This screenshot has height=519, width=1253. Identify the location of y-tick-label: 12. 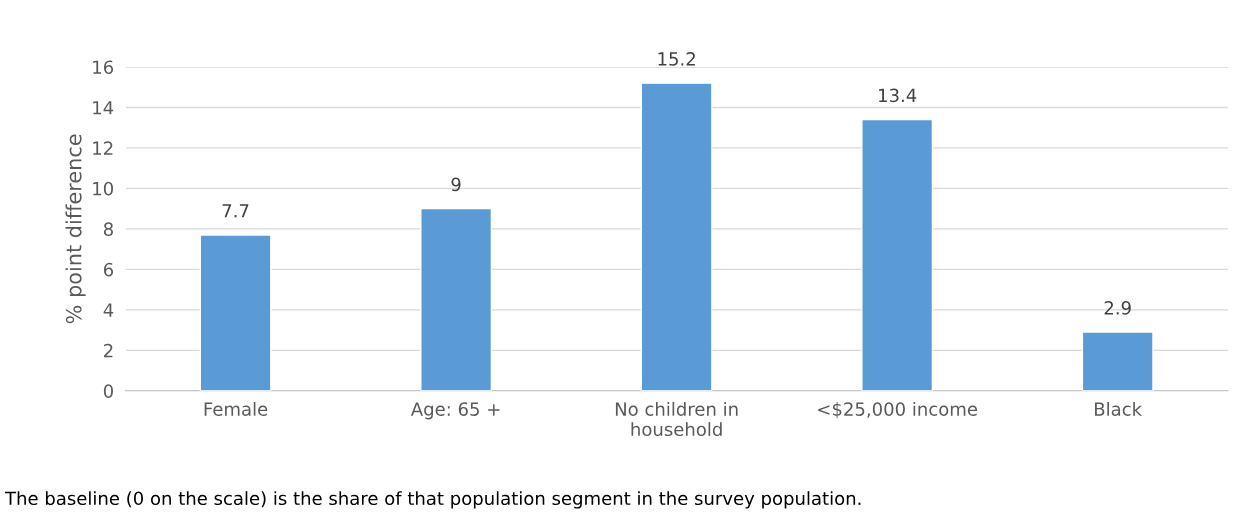
(103, 148).